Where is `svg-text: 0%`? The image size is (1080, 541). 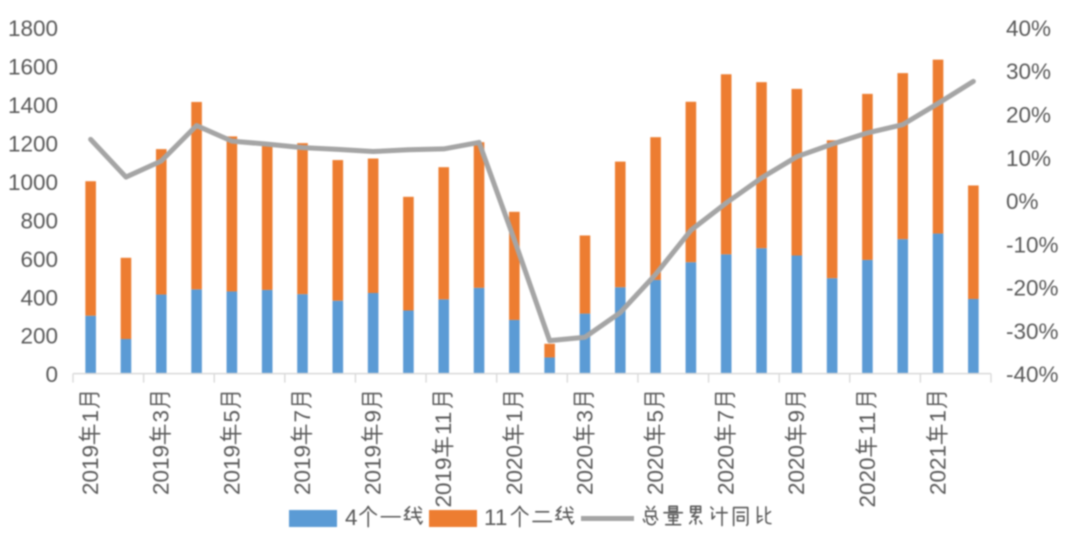
svg-text: 0% is located at coordinates (1022, 201).